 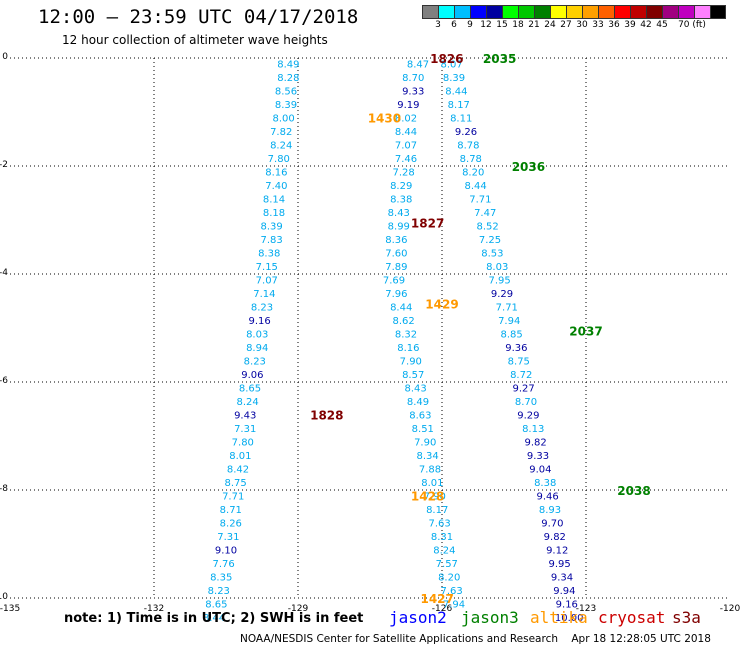 What do you see at coordinates (438, 25) in the screenshot?
I see `legend-label: 3` at bounding box center [438, 25].